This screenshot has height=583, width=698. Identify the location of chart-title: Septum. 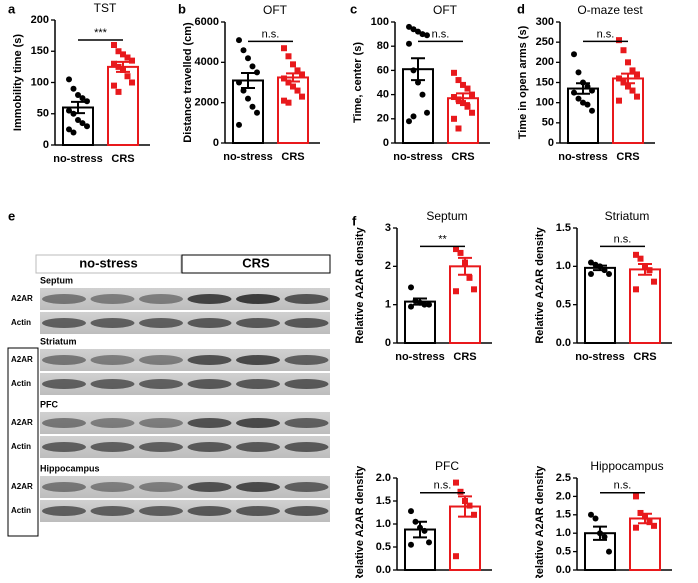
(446, 216).